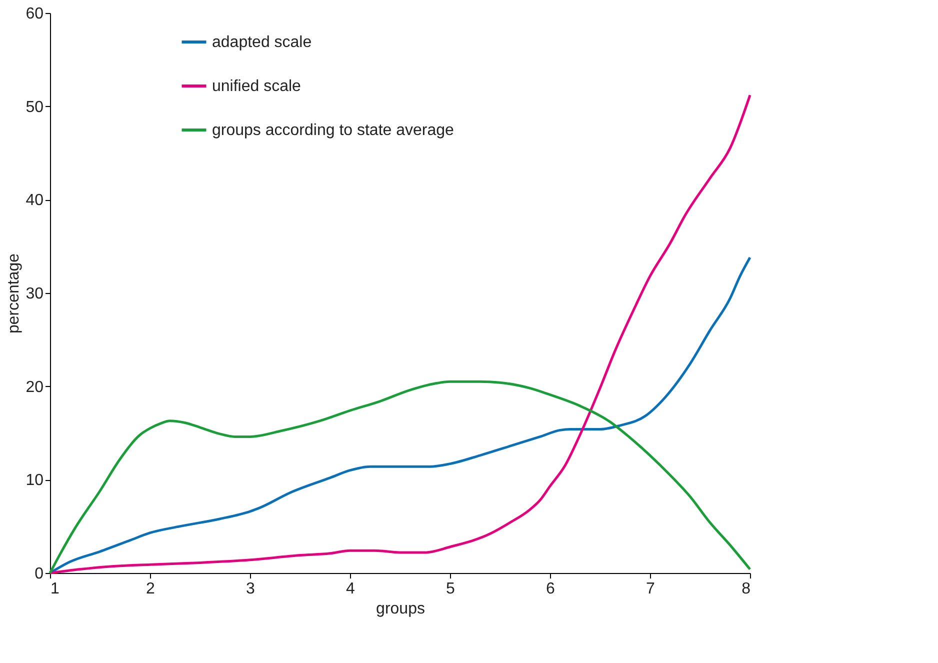  What do you see at coordinates (651, 589) in the screenshot?
I see `x-tick-label: 7` at bounding box center [651, 589].